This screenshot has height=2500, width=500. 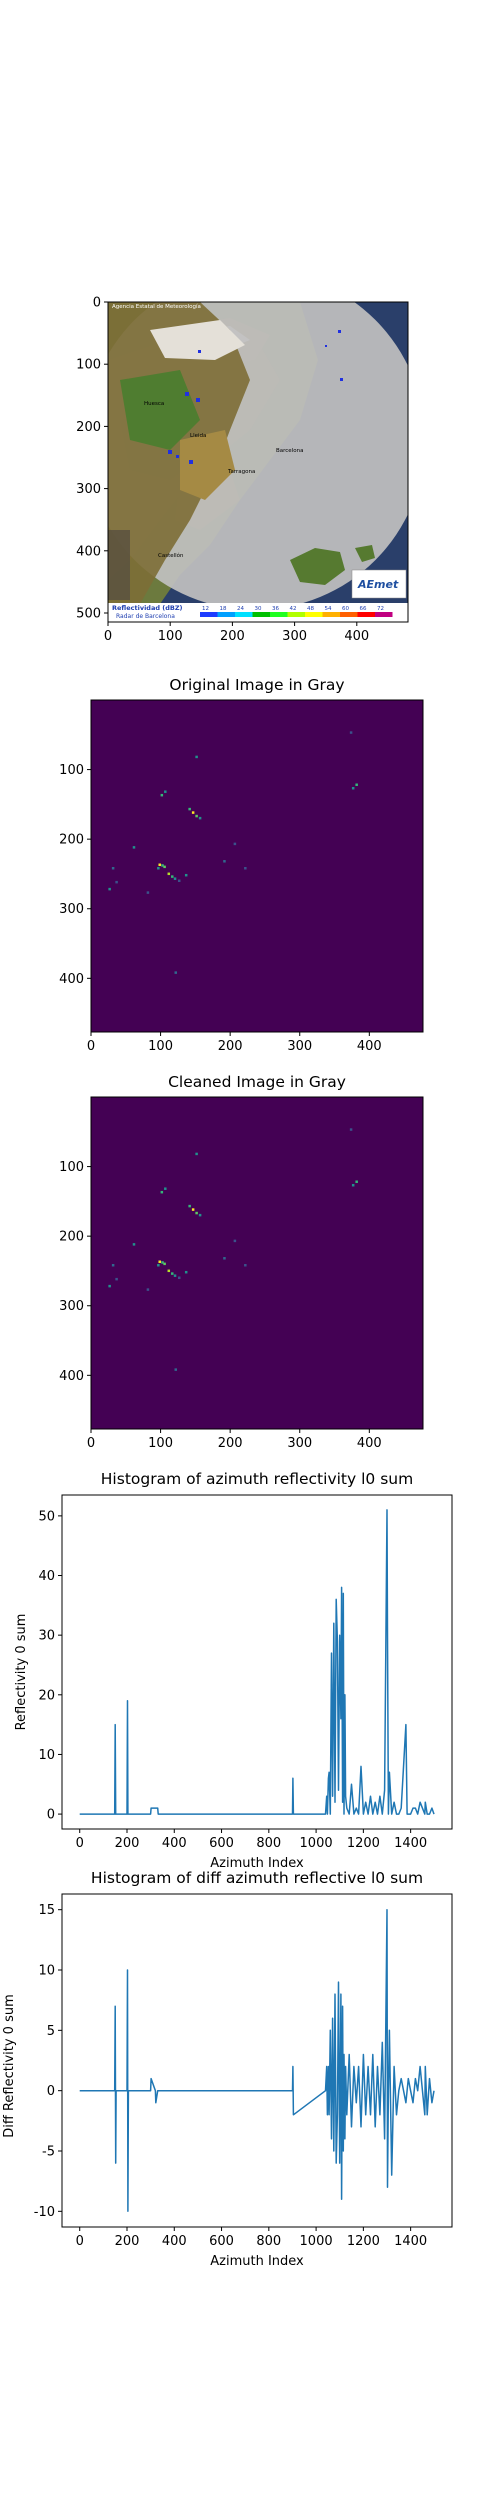 I want to click on y-tick-label: 20, so click(x=46, y=1695).